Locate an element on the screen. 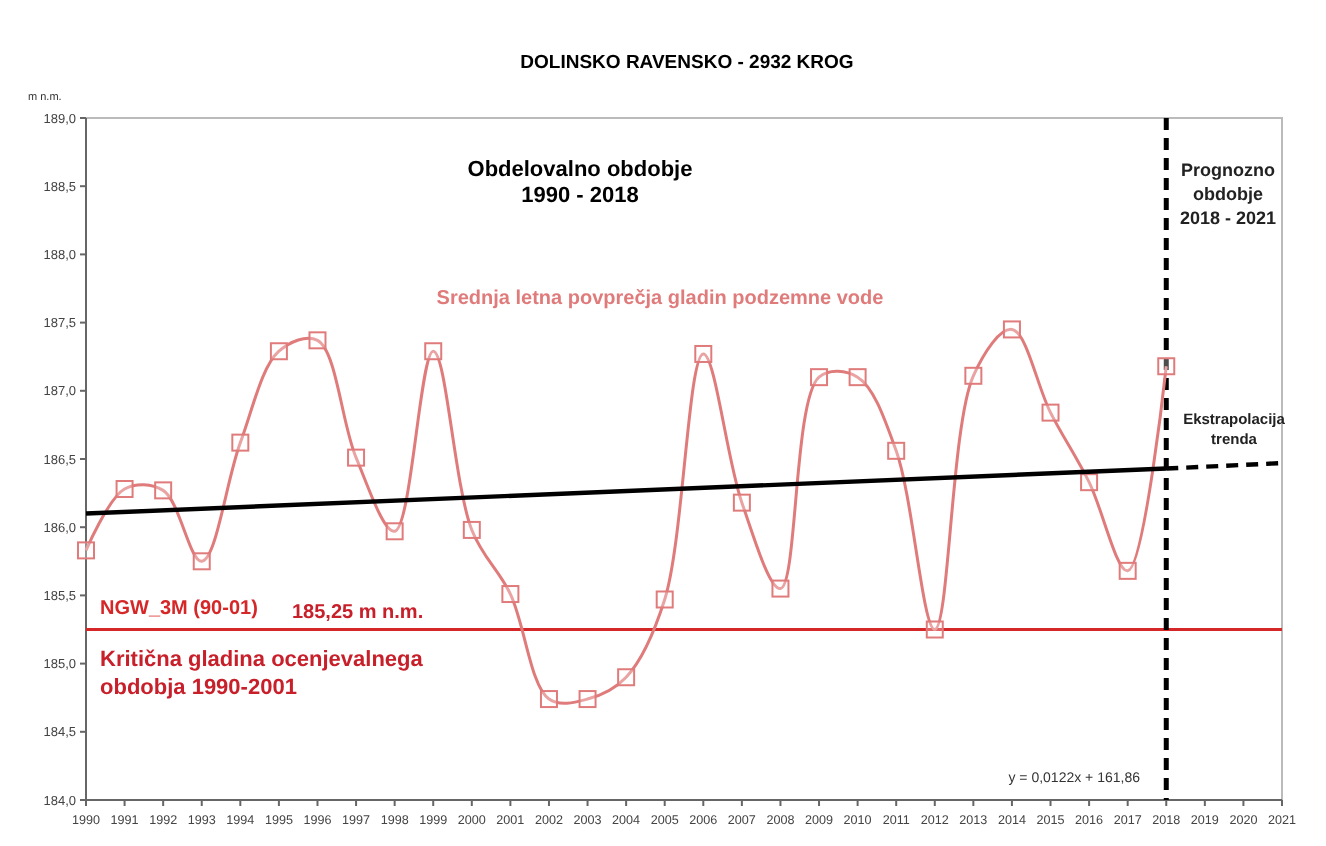 This screenshot has width=1326, height=846. series-label: Srednja letna povprečja gladin podzemne vode is located at coordinates (660, 299).